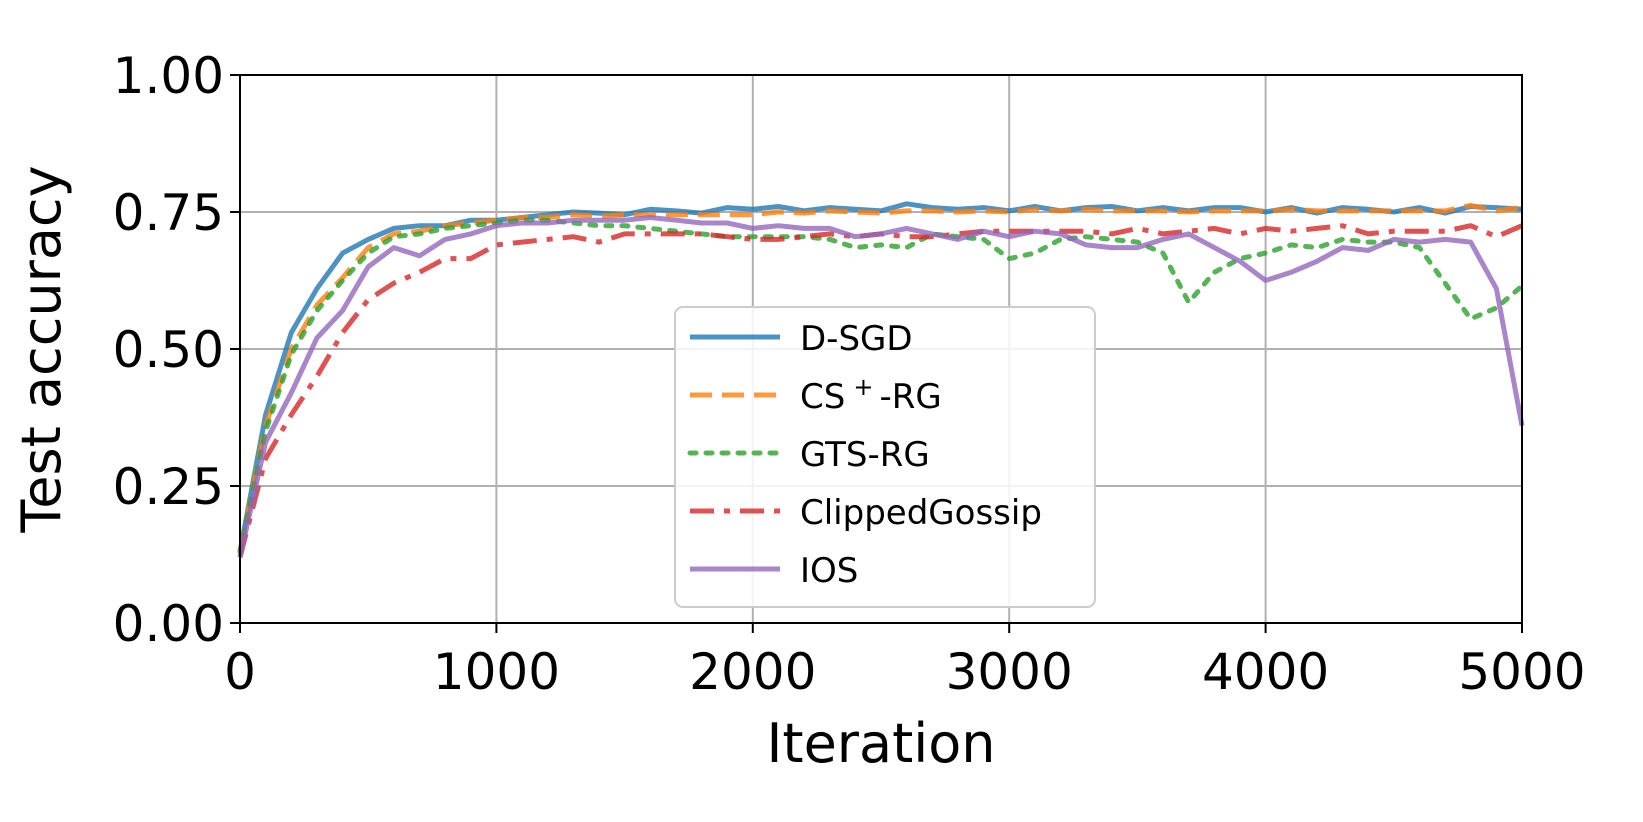 The width and height of the screenshot is (1643, 822). What do you see at coordinates (752, 672) in the screenshot?
I see `x-tick-label: 2000` at bounding box center [752, 672].